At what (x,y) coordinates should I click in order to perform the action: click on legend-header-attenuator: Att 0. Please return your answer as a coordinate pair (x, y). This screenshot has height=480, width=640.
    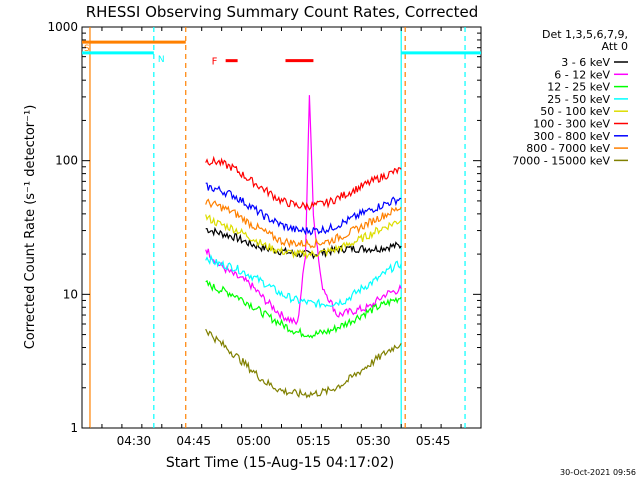
    Looking at the image, I should click on (615, 46).